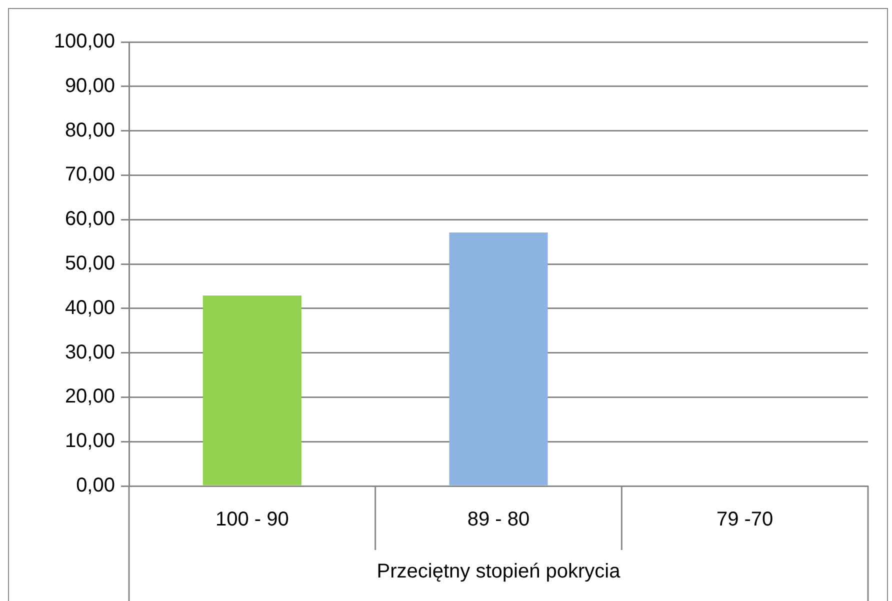 The image size is (892, 601). Describe the element at coordinates (89, 85) in the screenshot. I see `y-tick-label: 90,00` at that location.